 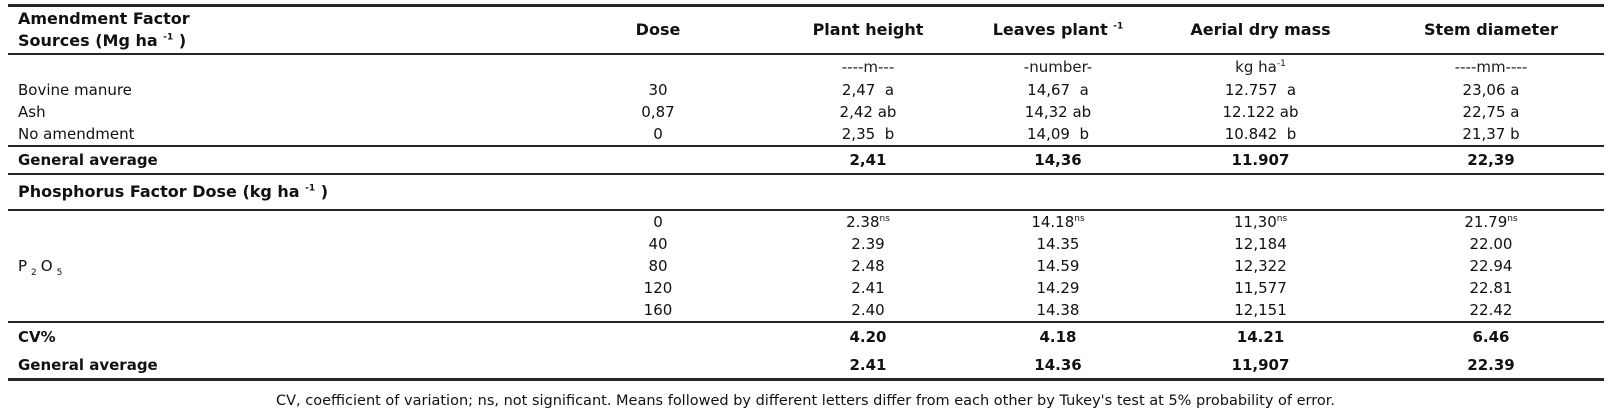 What do you see at coordinates (1491, 366) in the screenshot?
I see `cell-stem: 22.39` at bounding box center [1491, 366].